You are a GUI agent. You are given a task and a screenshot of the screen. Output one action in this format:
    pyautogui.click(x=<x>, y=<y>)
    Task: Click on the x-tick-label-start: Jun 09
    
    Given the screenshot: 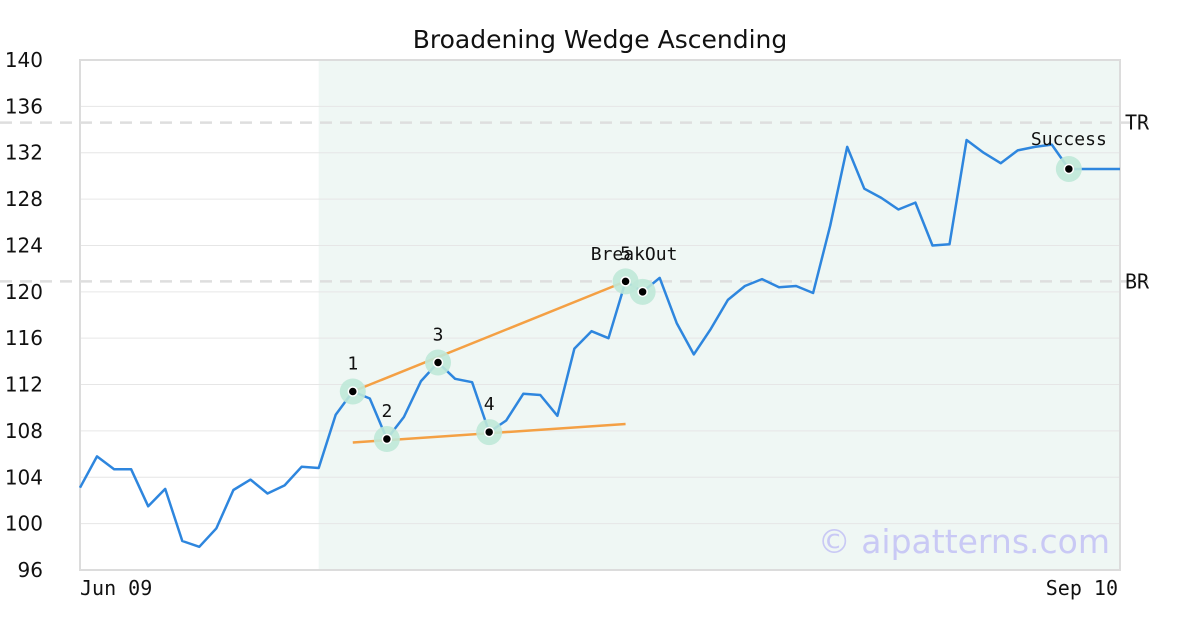 What is the action you would take?
    pyautogui.click(x=116, y=588)
    